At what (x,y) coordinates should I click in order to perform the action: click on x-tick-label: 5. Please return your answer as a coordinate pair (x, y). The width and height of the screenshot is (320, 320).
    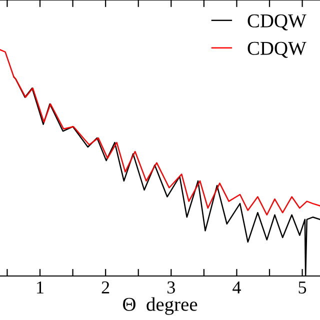
    Looking at the image, I should click on (302, 288).